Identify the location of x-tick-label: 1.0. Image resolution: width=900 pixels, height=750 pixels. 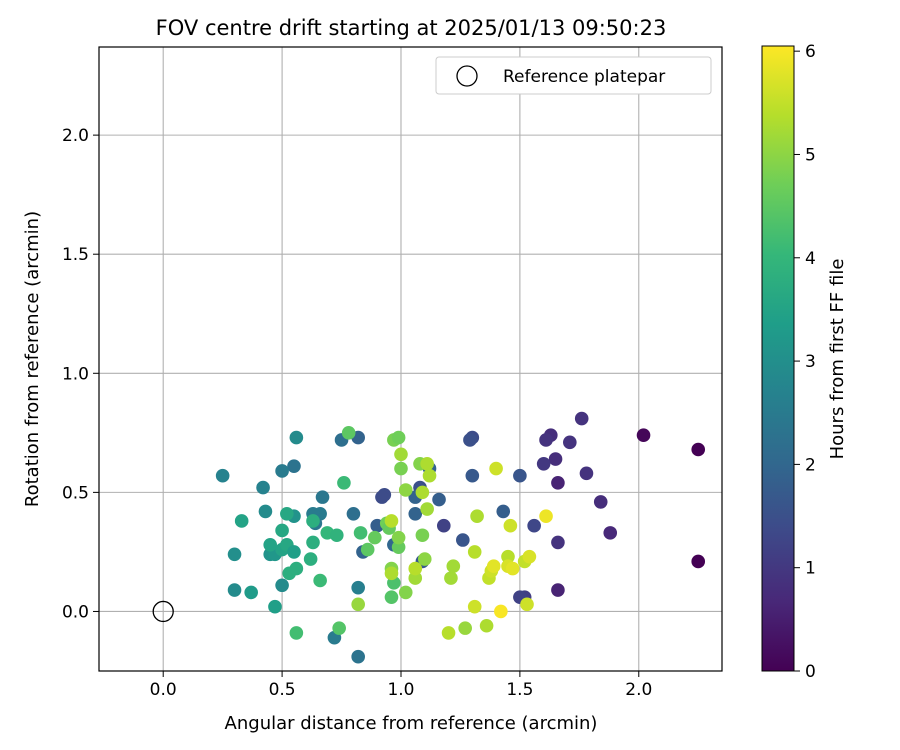
(400, 690).